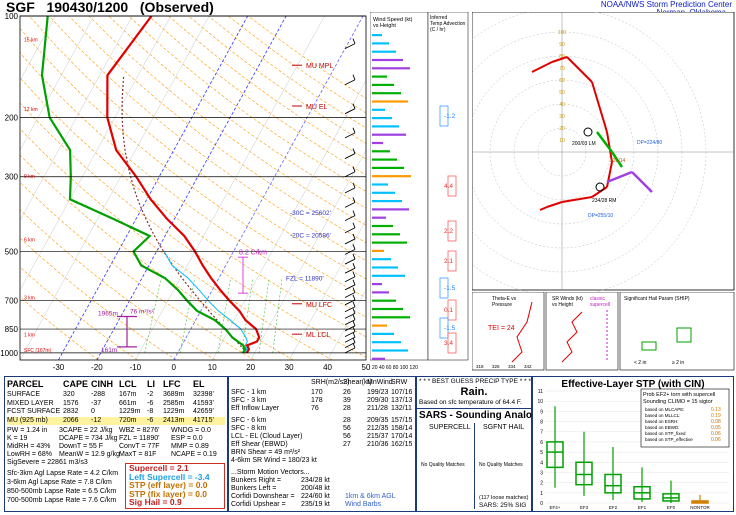  I want to click on theta-title: Theta-E vs, so click(504, 299).